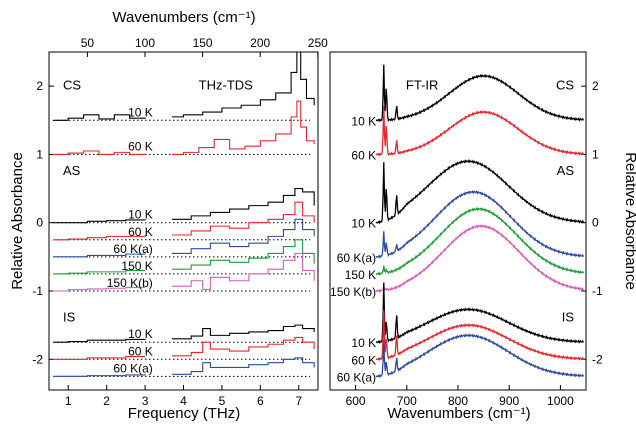  I want to click on thz-panel-label: THz-TDS, so click(226, 85).